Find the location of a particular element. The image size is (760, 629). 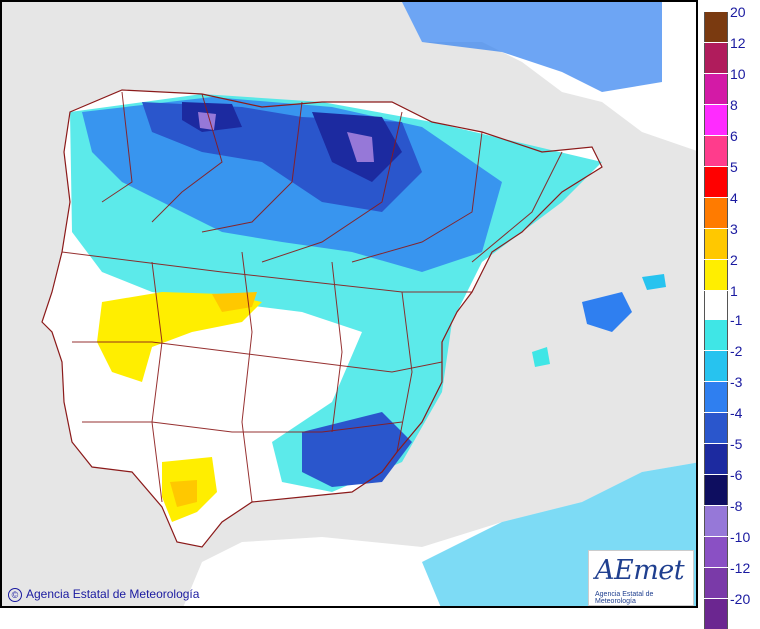

legend-label--12: -12 is located at coordinates (740, 568).